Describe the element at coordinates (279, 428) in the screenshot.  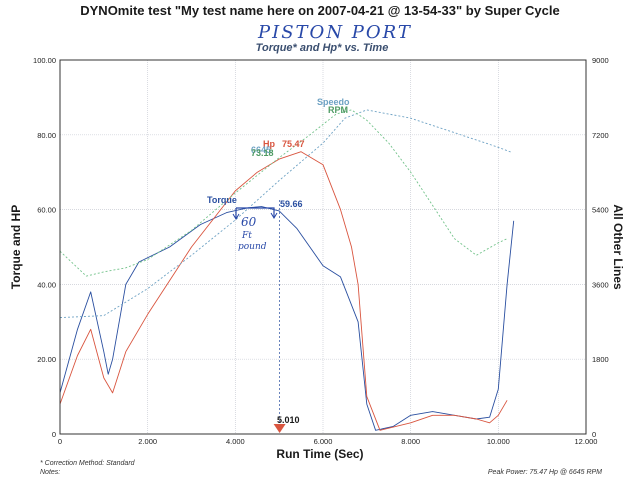
I see `run-time-marker` at that location.